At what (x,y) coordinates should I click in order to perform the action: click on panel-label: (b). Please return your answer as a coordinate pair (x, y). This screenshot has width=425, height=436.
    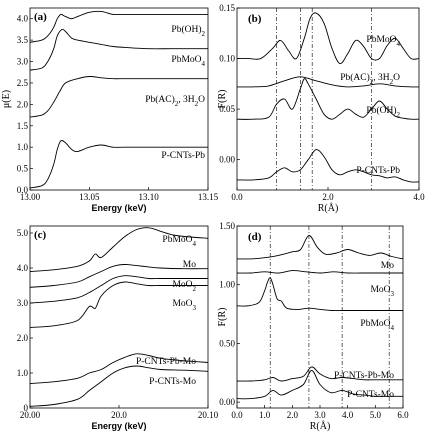
    Looking at the image, I should click on (255, 19).